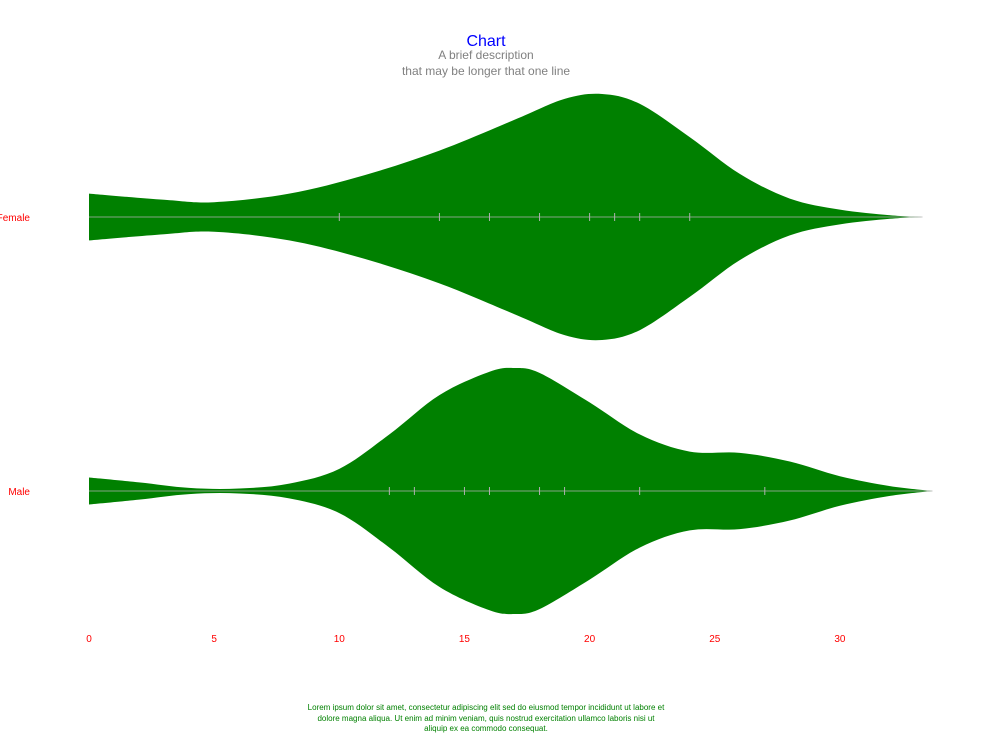  What do you see at coordinates (214, 639) in the screenshot?
I see `x-tick-label: 5` at bounding box center [214, 639].